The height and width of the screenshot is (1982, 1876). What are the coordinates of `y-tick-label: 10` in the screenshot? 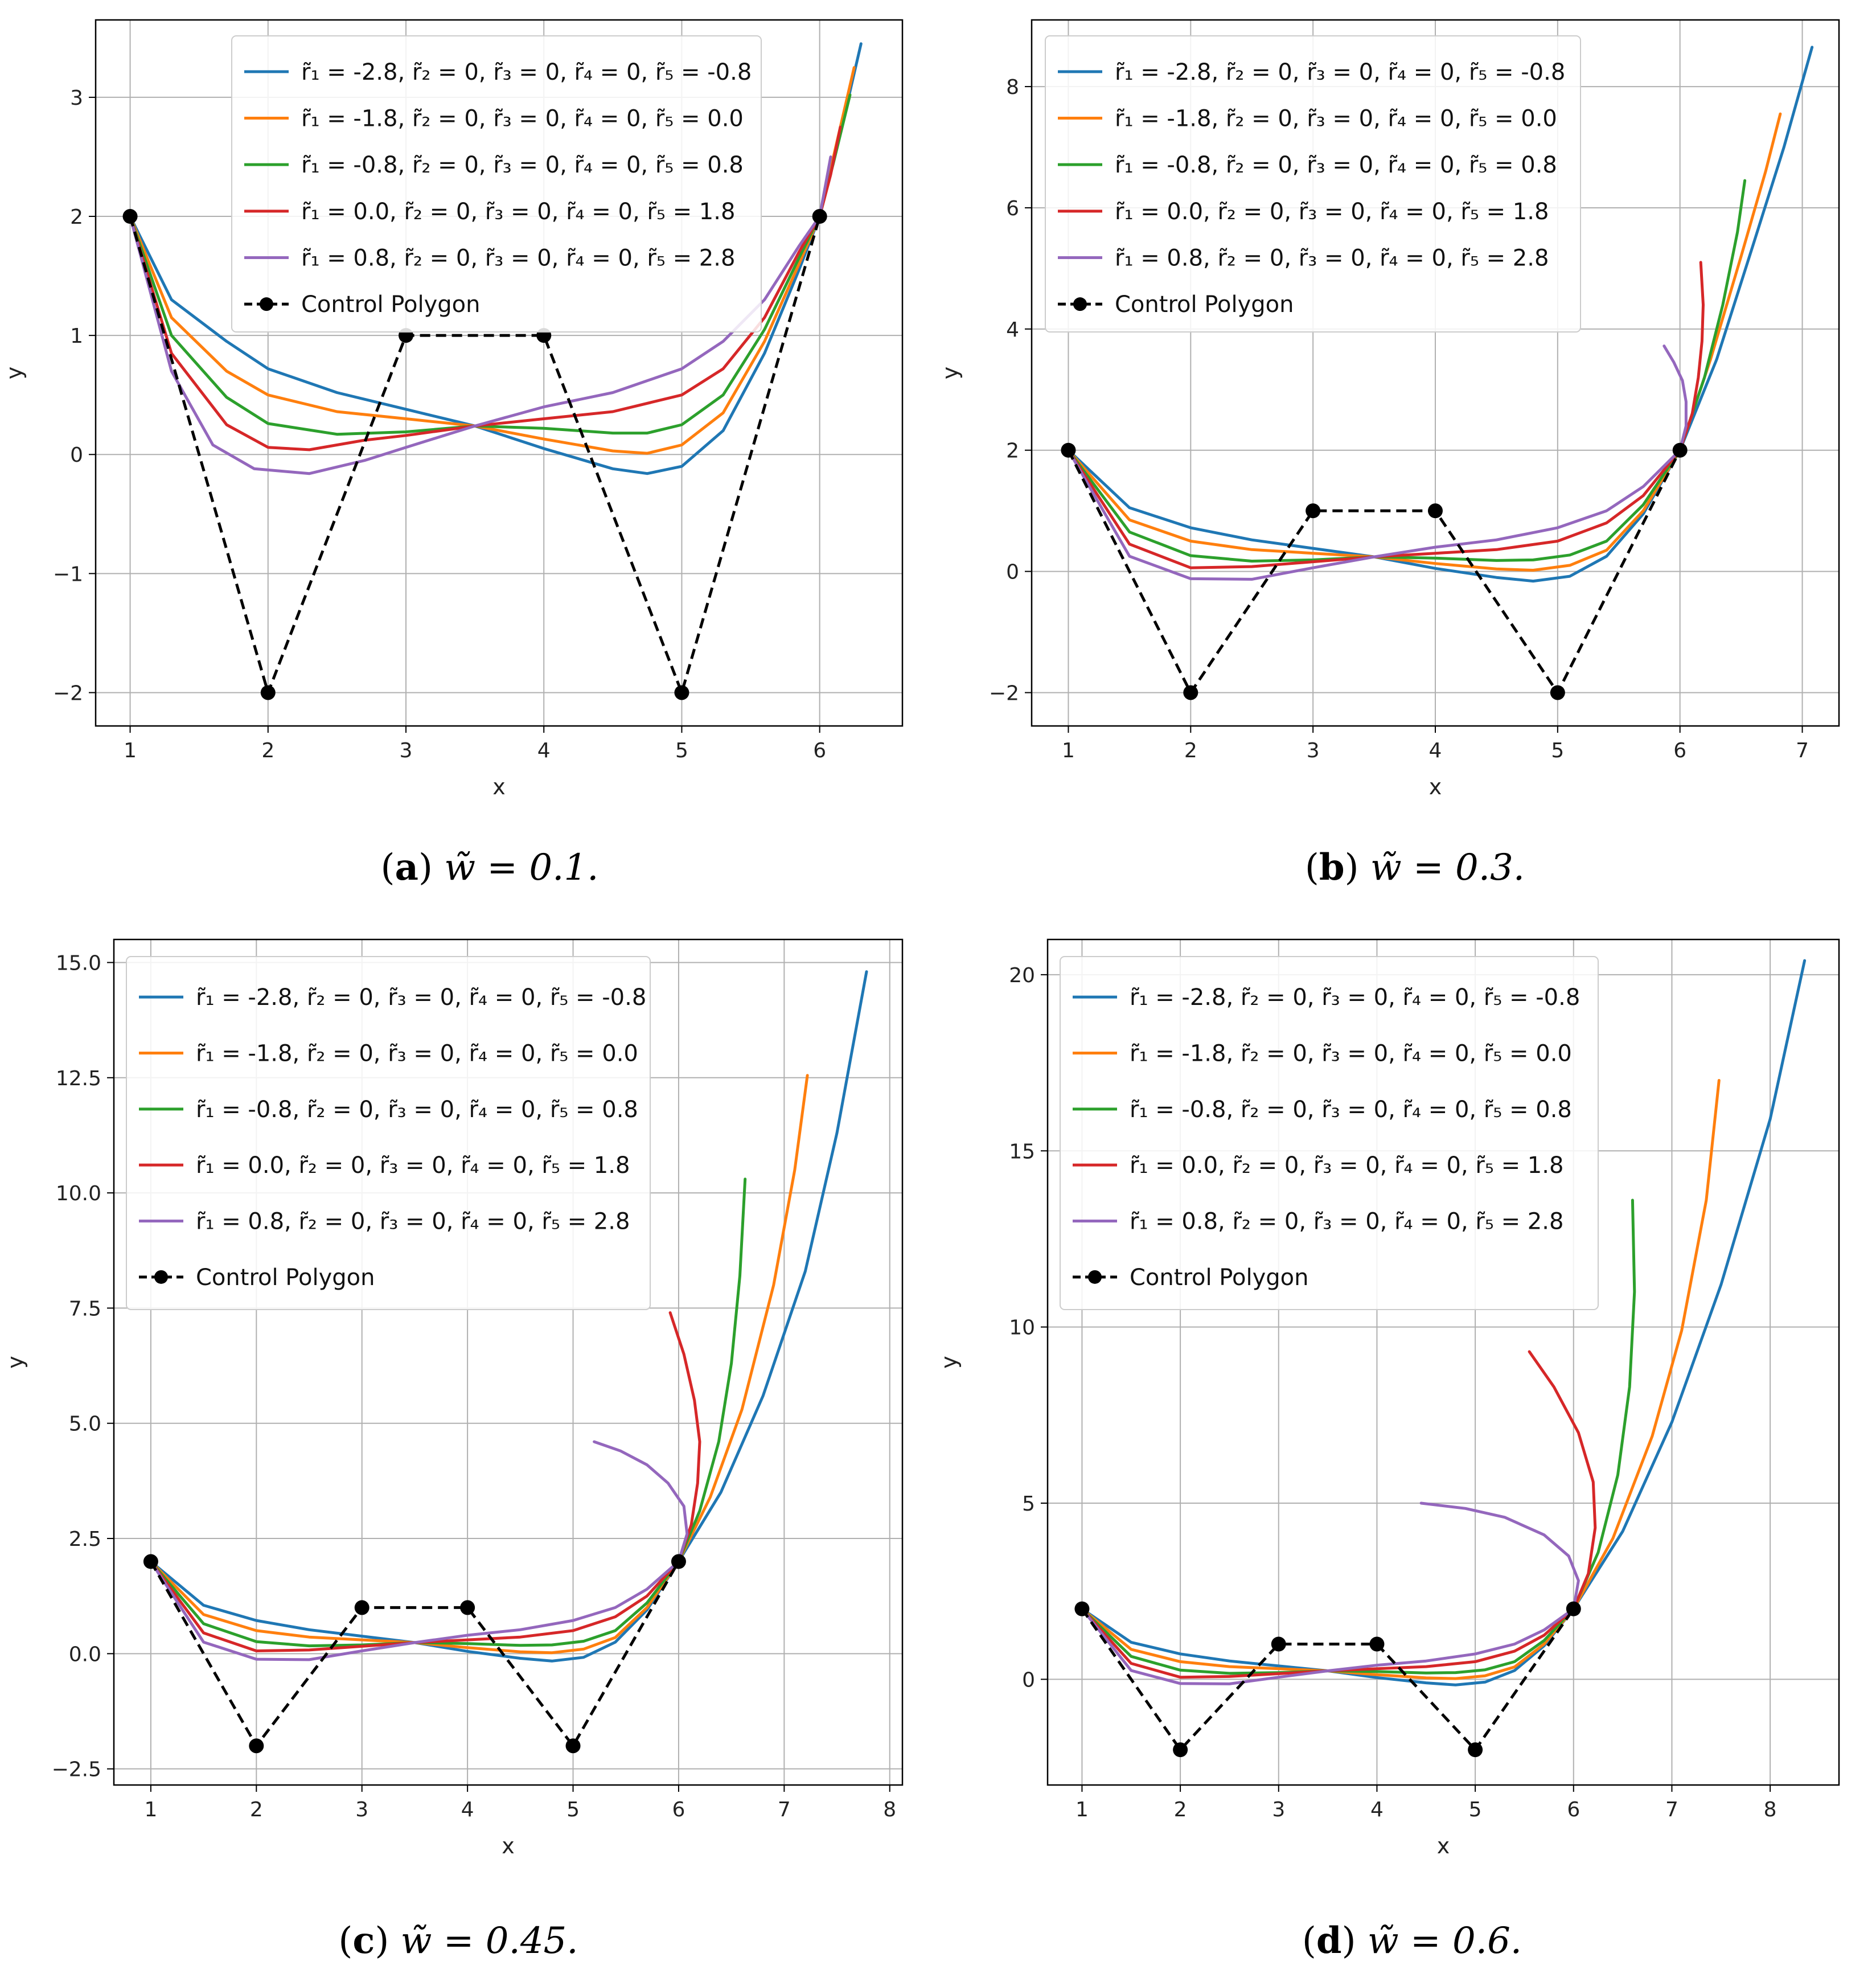 It's located at (1022, 1328).